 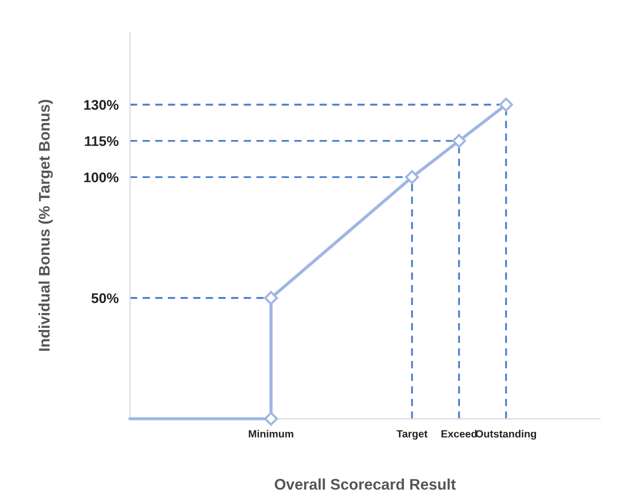 I want to click on y-tick-label: 130%, so click(x=101, y=105).